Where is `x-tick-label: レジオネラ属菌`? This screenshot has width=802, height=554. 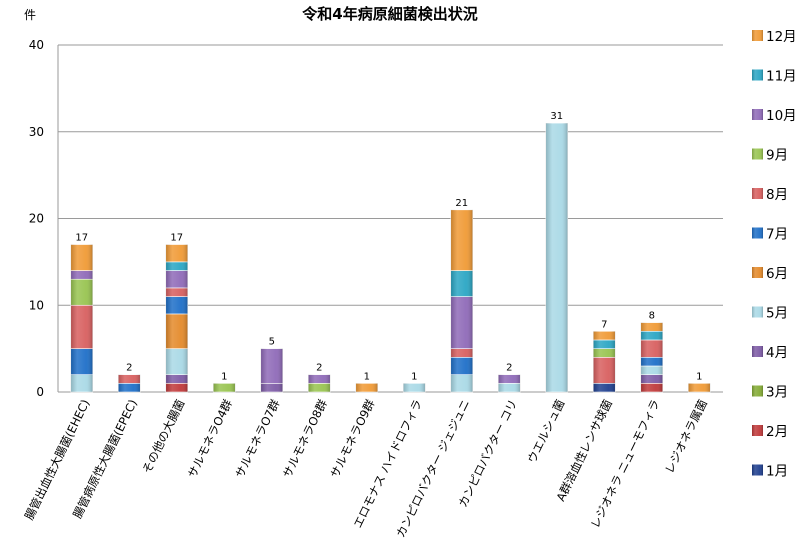 x-tick-label: レジオネラ属菌 is located at coordinates (686, 436).